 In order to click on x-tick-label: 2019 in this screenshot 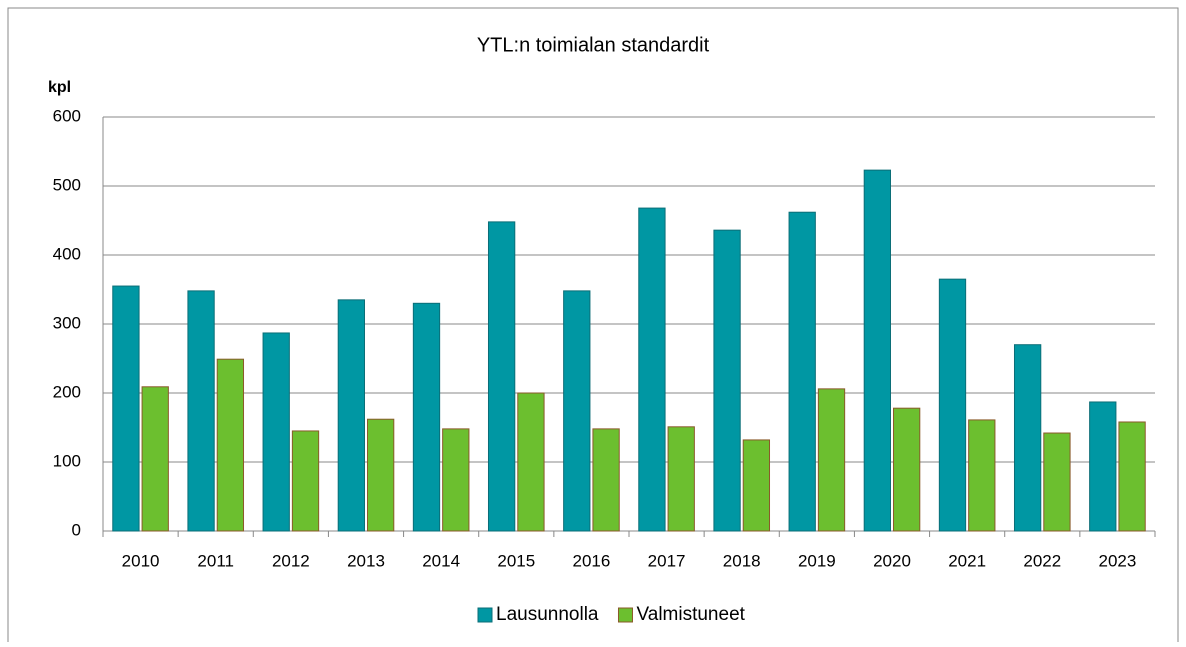, I will do `click(817, 560)`.